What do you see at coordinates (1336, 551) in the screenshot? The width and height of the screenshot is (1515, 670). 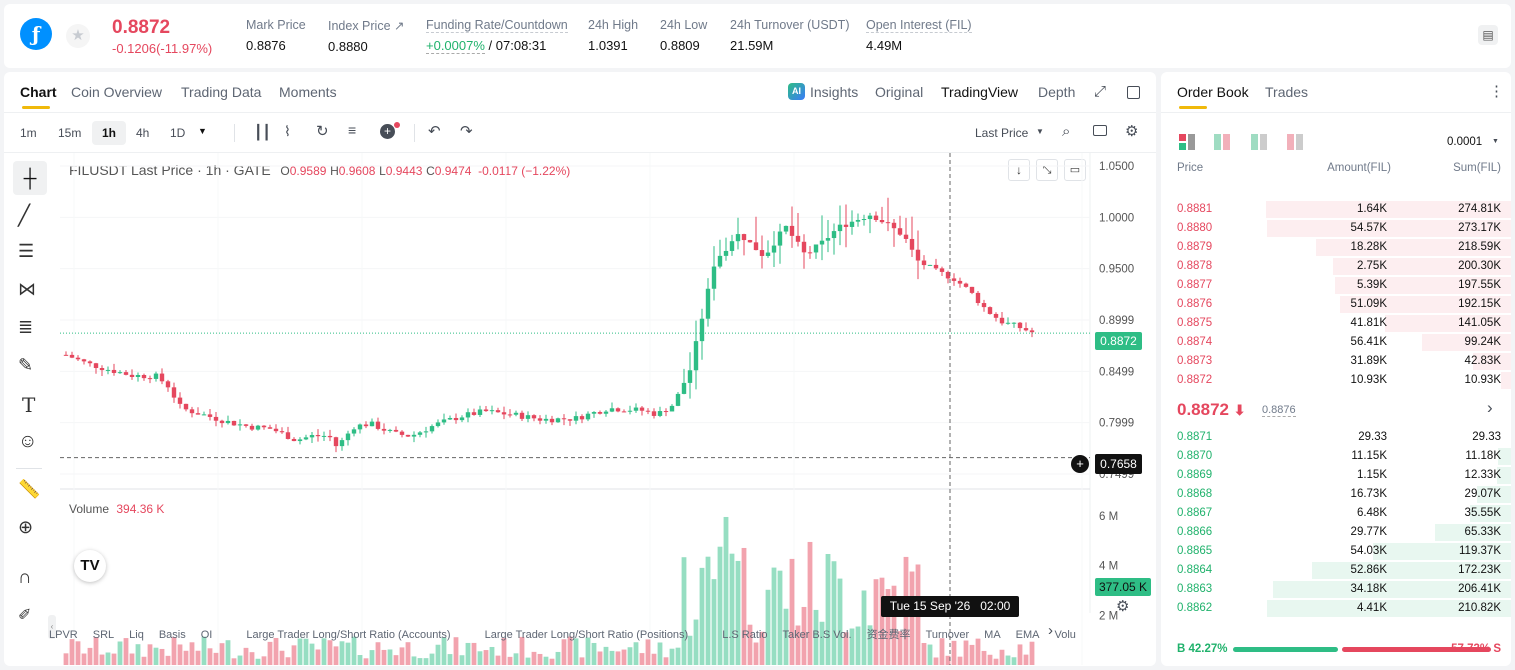 I see `bid-row: 0.8865 54.03K 119.37K` at bounding box center [1336, 551].